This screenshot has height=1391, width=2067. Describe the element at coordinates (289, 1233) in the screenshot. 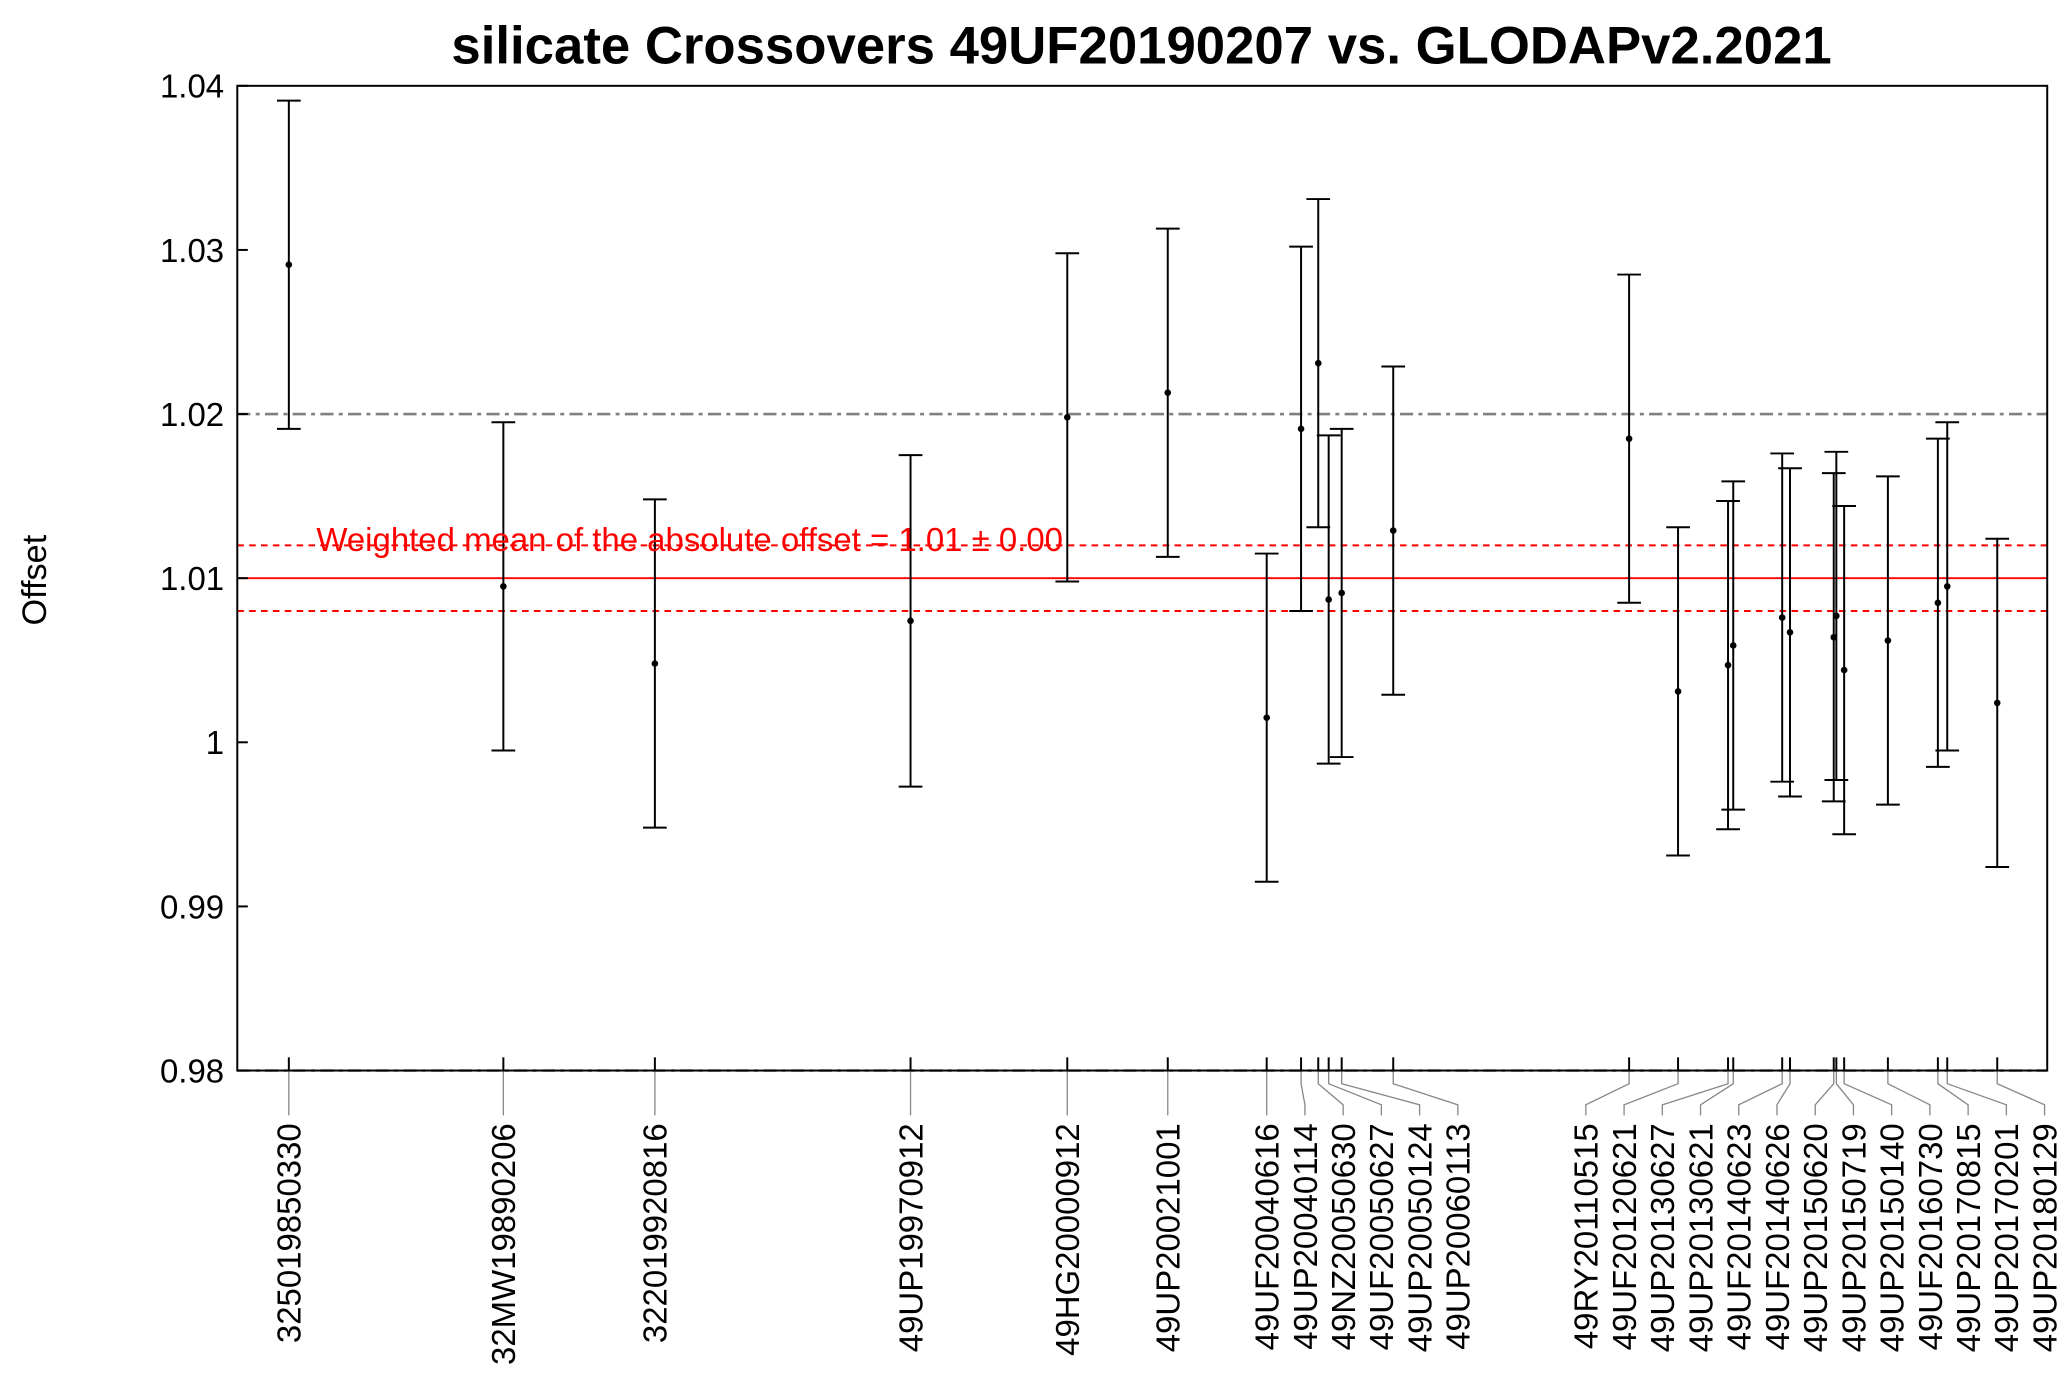

I see `x-tick-label: 325019850330` at that location.